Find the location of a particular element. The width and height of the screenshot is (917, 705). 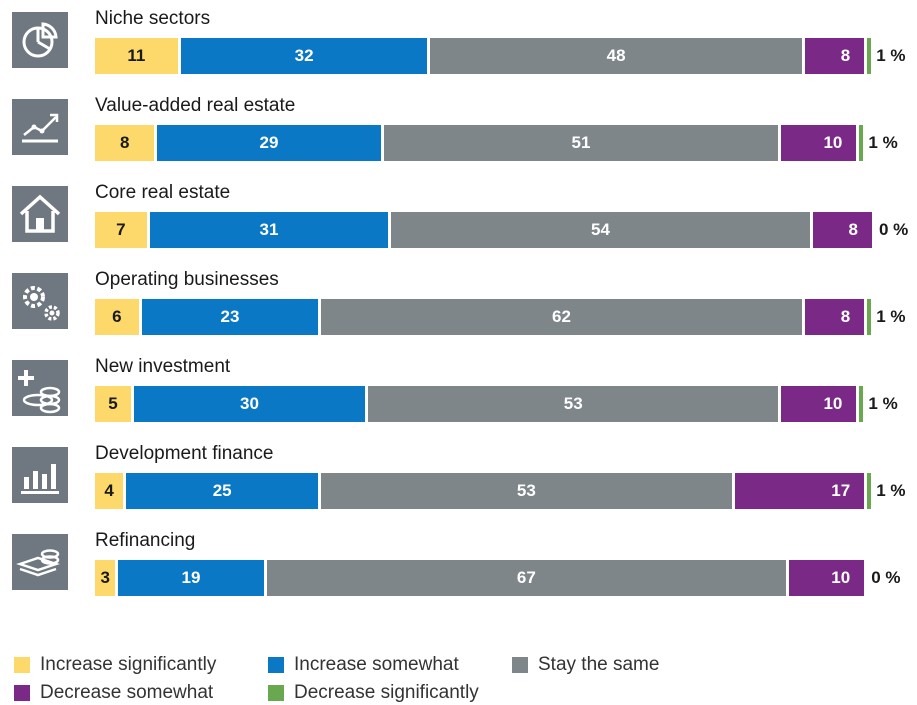

bar-segment-increase-significantly: 4 is located at coordinates (109, 491).